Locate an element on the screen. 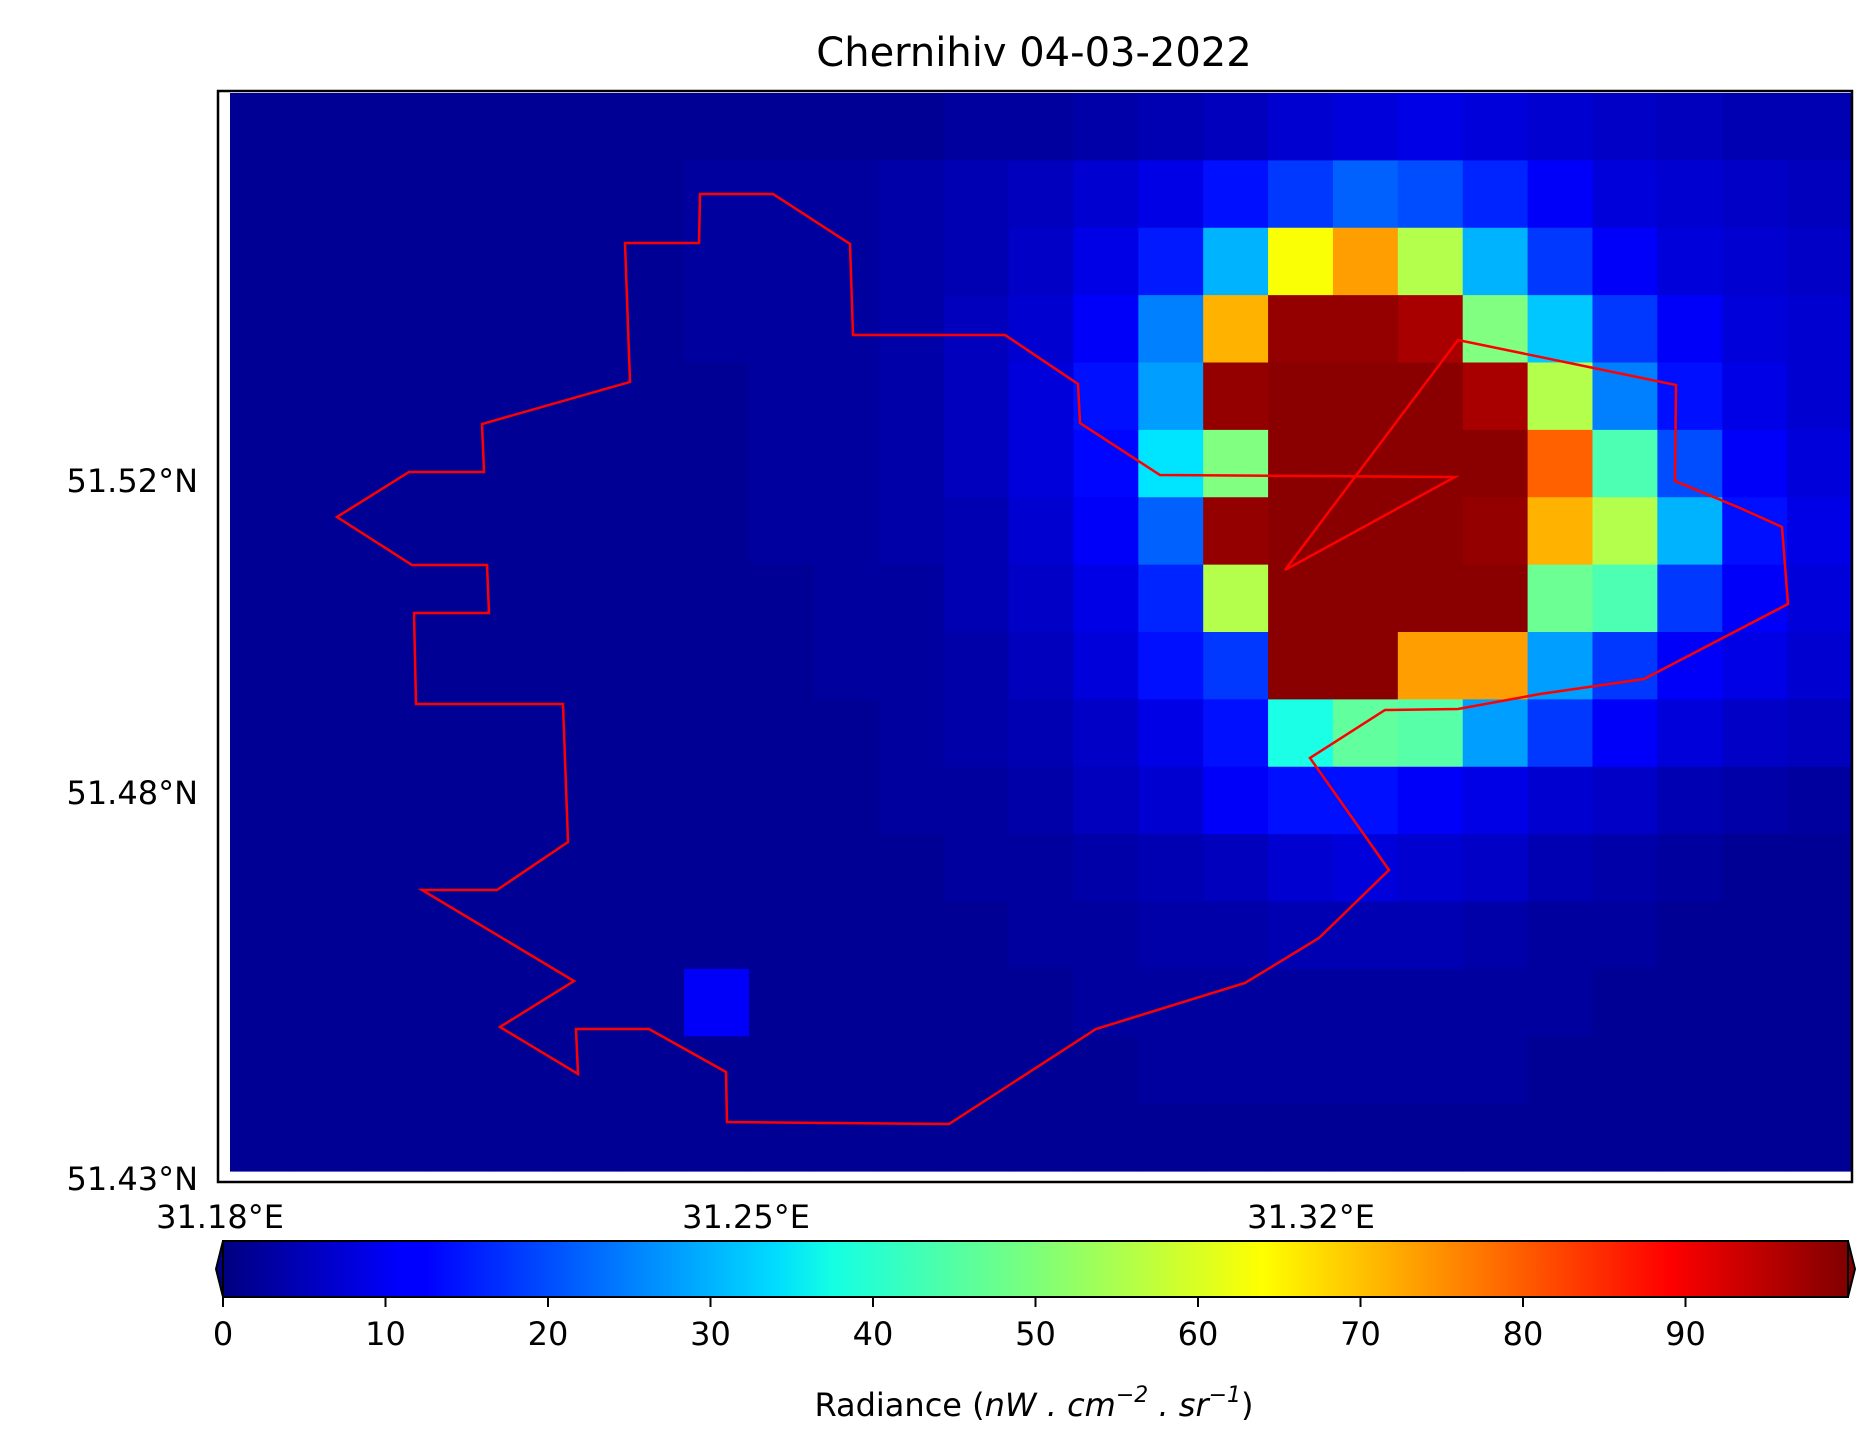 This screenshot has height=1454, width=1876. colorbar-tick-label: 30 is located at coordinates (710, 1334).